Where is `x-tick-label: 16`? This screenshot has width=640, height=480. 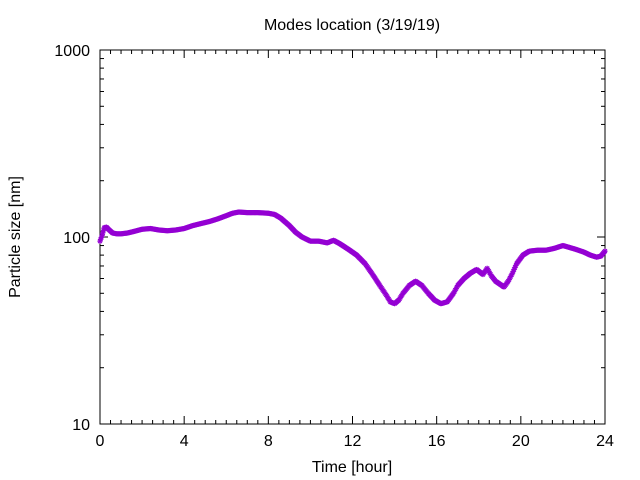 x-tick-label: 16 is located at coordinates (437, 441).